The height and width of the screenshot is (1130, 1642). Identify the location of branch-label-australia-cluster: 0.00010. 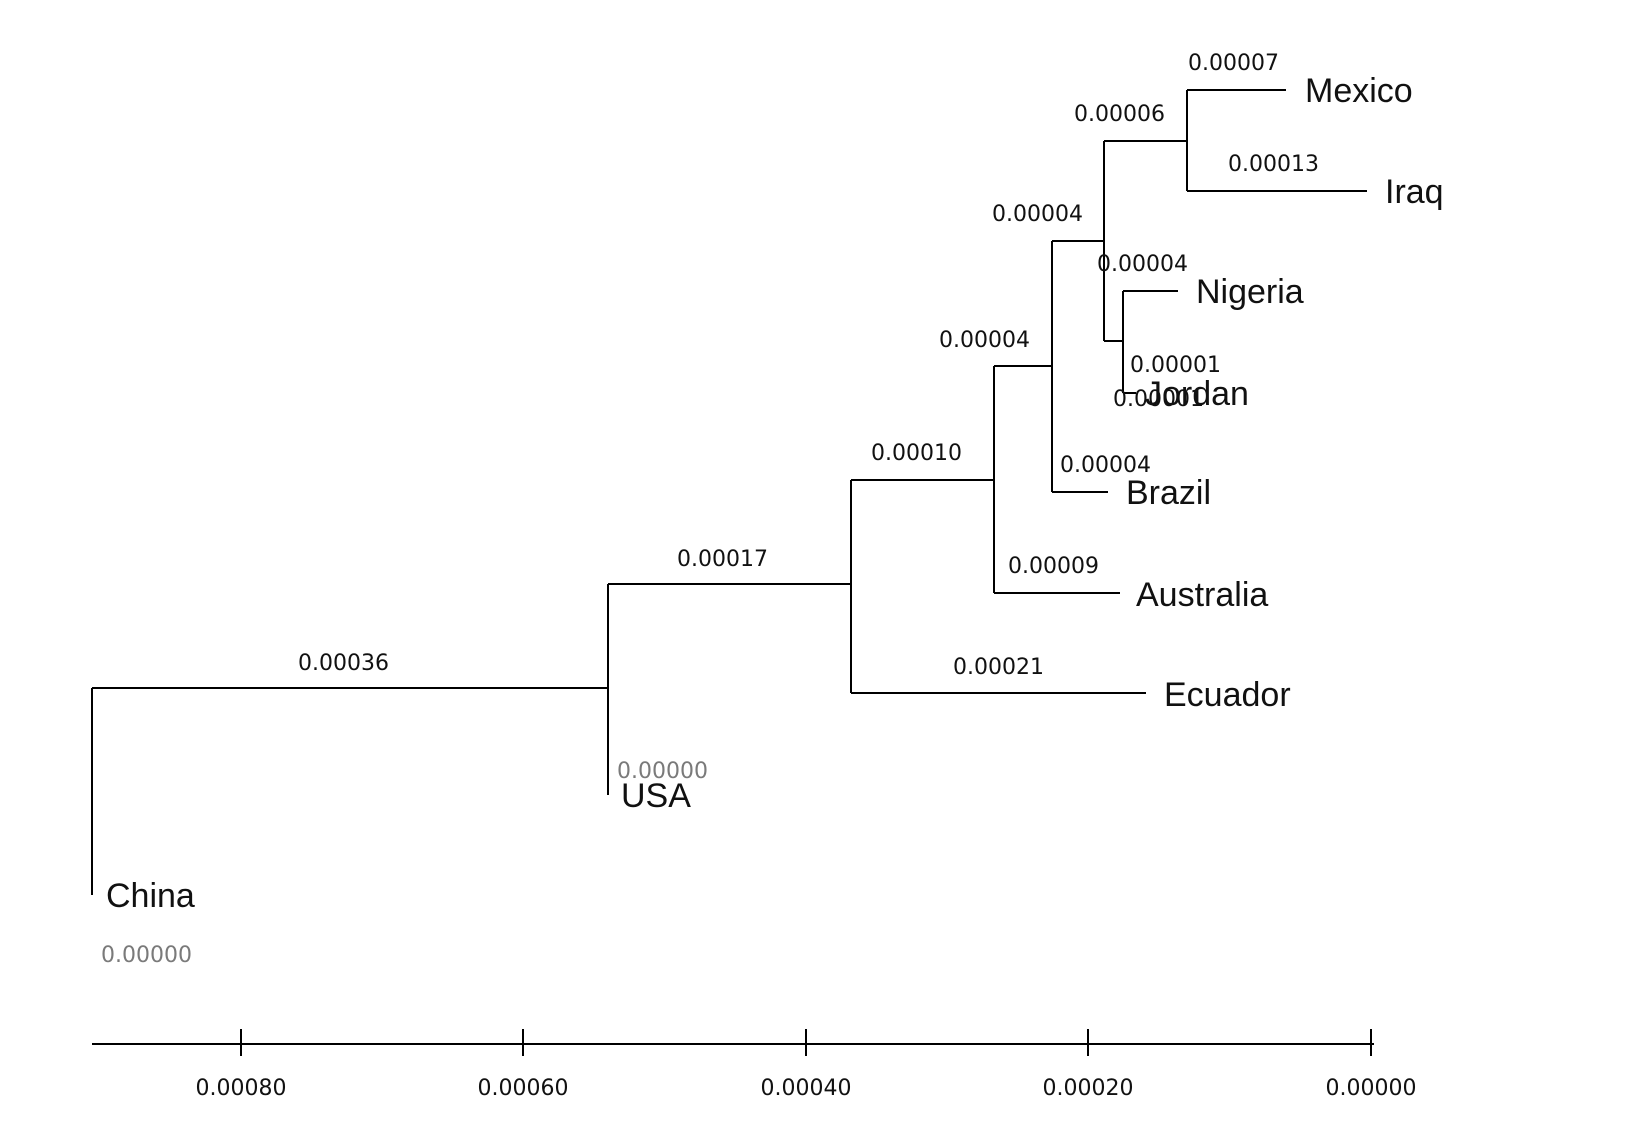
(916, 453).